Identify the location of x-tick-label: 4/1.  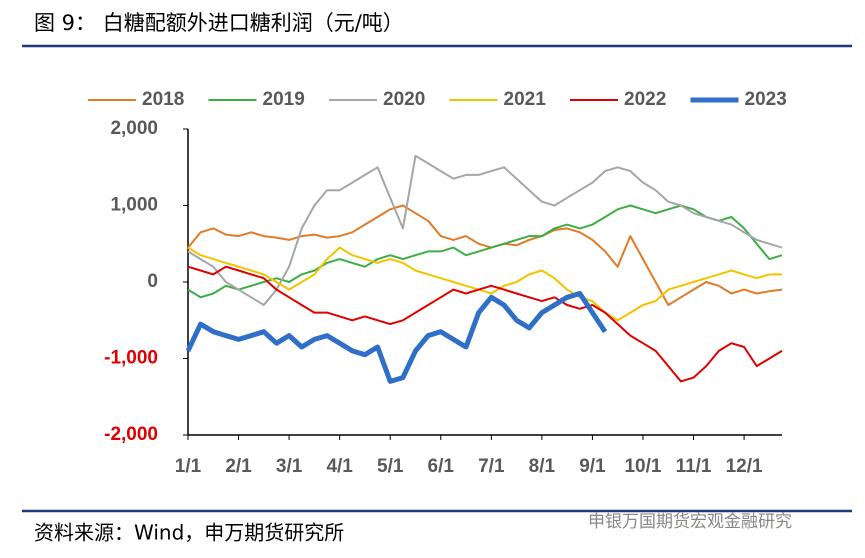
(339, 466).